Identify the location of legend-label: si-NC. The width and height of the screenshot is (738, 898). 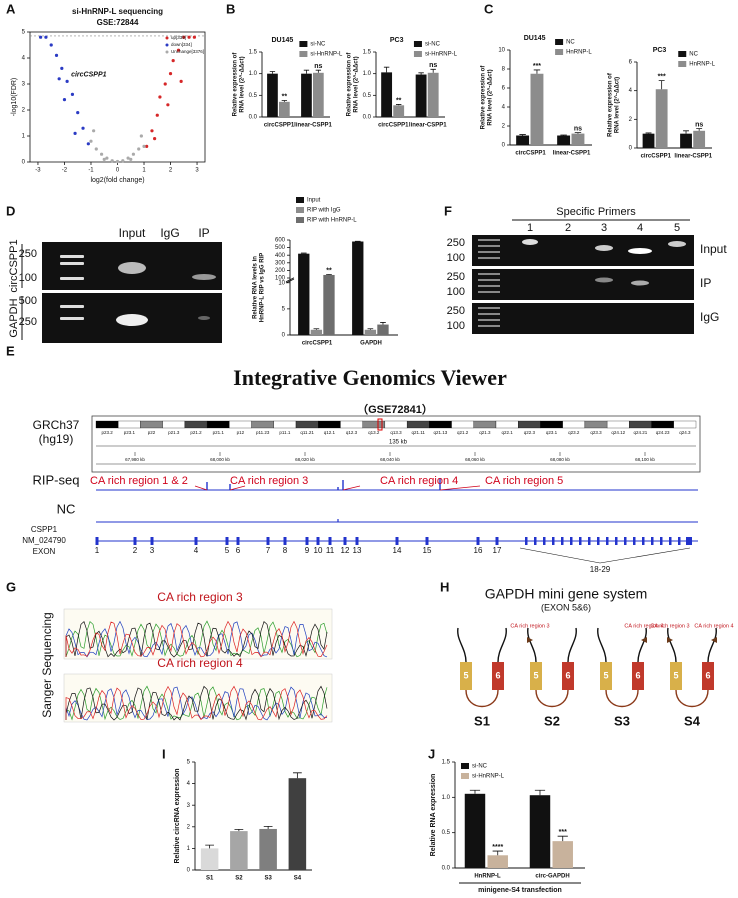
(433, 45).